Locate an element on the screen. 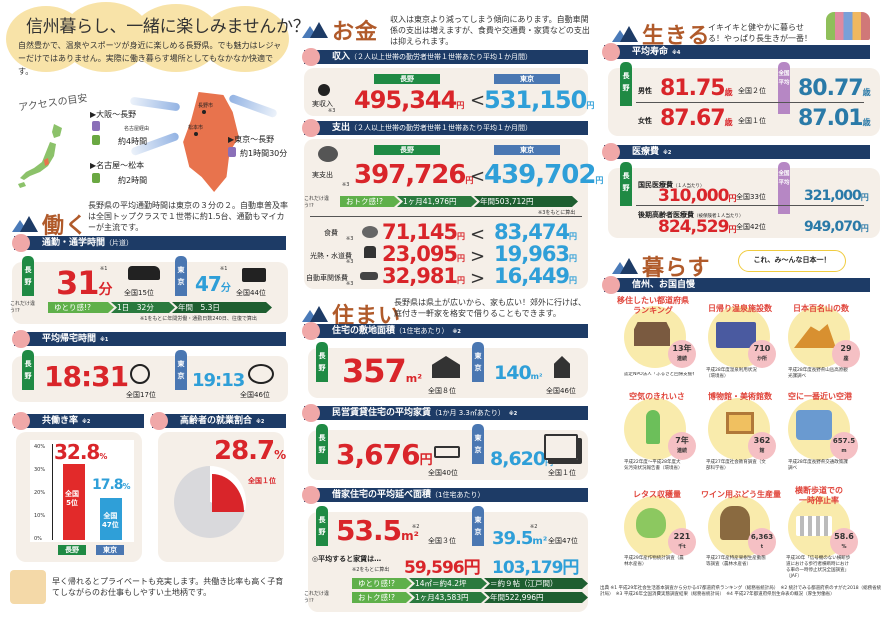 Image resolution: width=883 pixels, height=620 pixels. section-header-life: 生きる is located at coordinates (661, 34).